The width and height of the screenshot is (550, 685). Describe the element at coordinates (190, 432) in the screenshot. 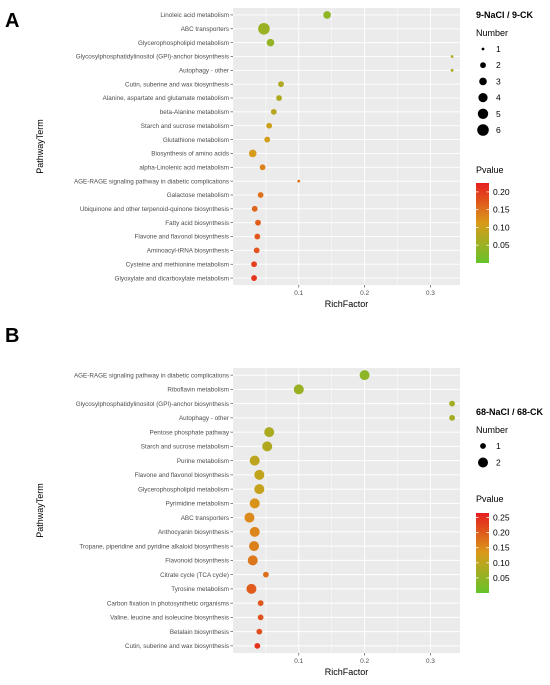

I see `y-tick-label: Pentose phosphate pathway` at that location.